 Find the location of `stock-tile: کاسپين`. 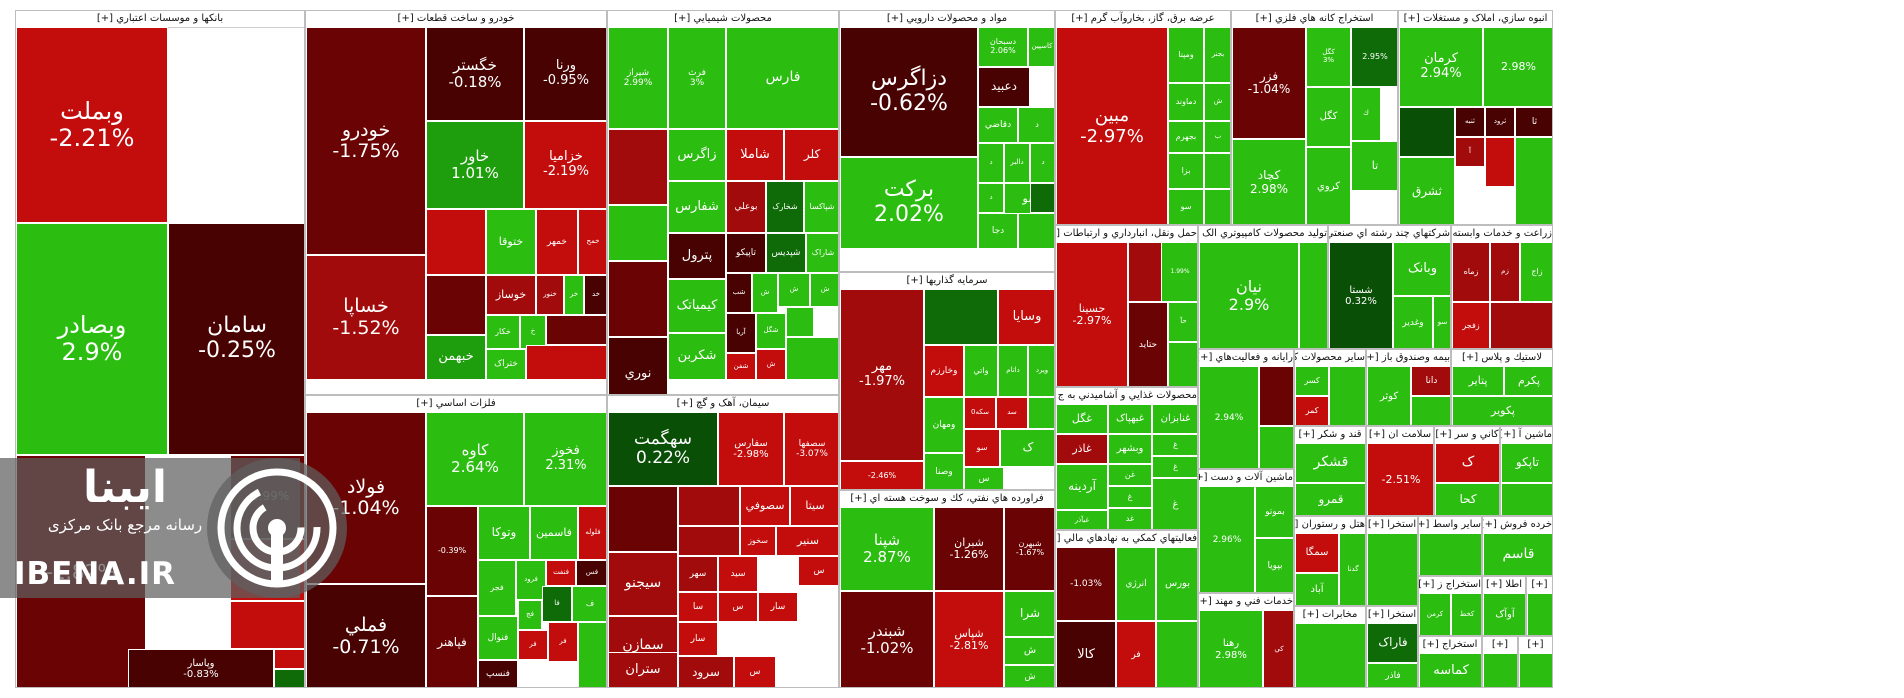

stock-tile: کاسپين is located at coordinates (1041, 47).